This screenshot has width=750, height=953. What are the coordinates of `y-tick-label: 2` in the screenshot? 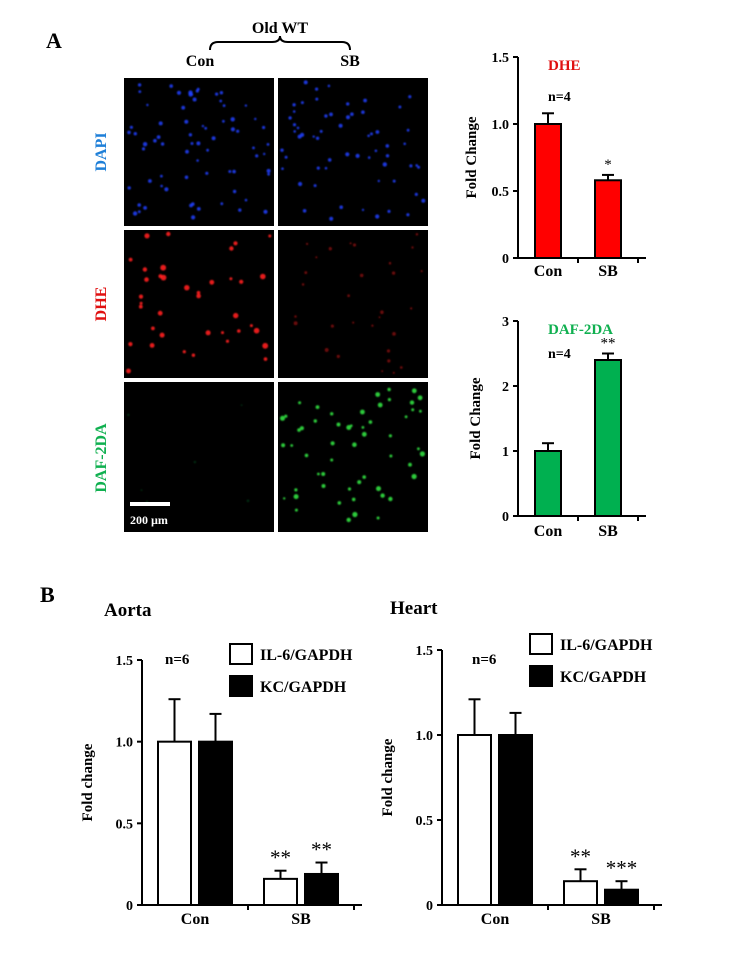 It's located at (505, 387).